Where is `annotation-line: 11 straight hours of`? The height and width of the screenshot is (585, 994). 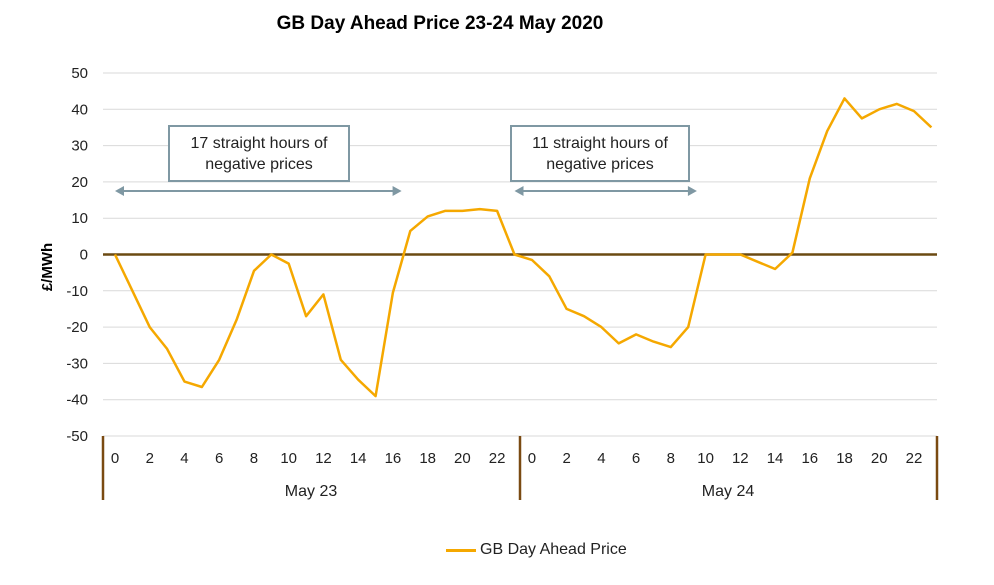 annotation-line: 11 straight hours of is located at coordinates (600, 143).